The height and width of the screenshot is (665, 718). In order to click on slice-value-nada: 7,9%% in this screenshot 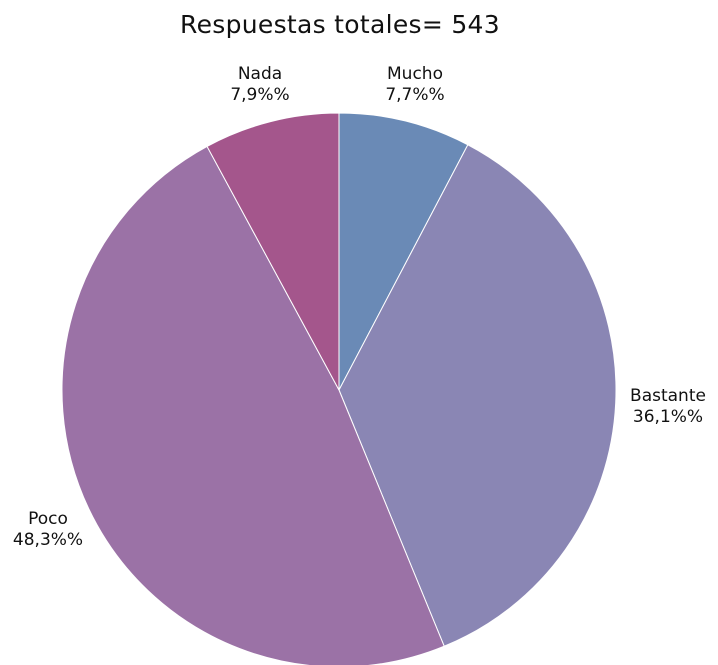, I will do `click(260, 95)`.